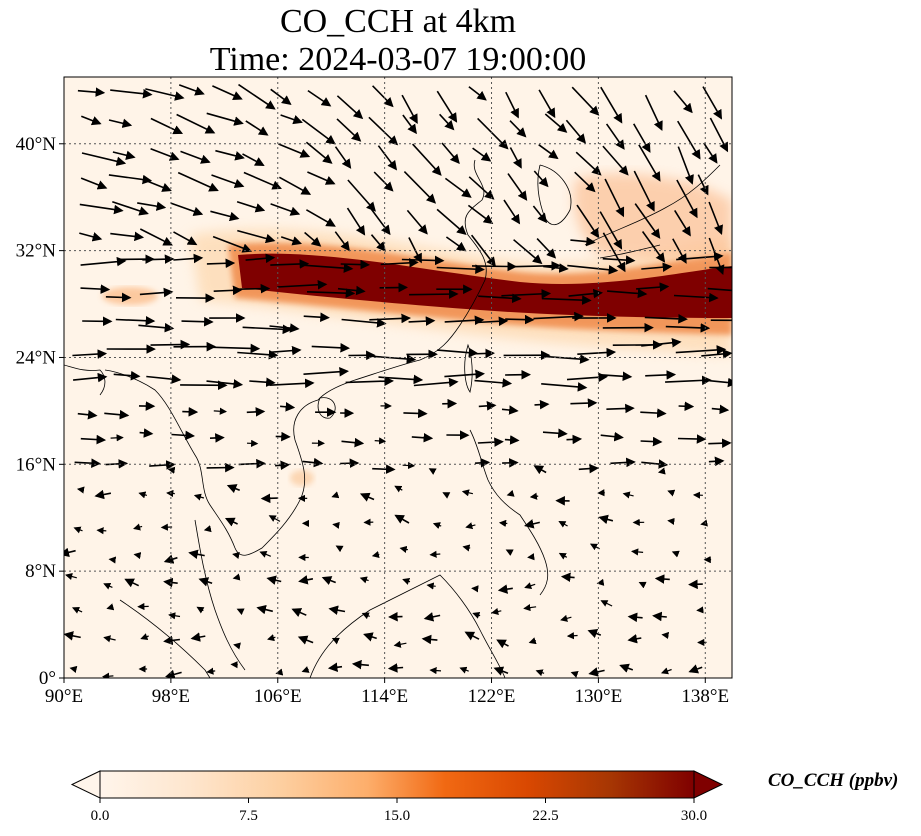  Describe the element at coordinates (397, 784) in the screenshot. I see `colorbar-gradient` at that location.